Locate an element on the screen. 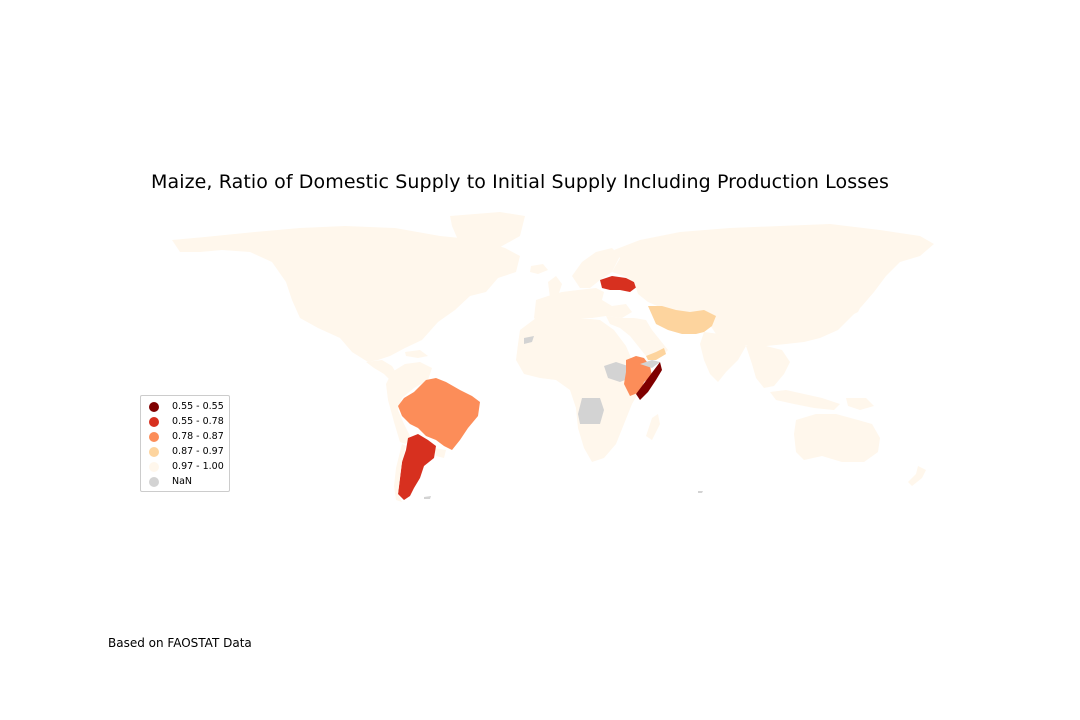 The image size is (1080, 720). legend-item: 0.55 - 0.78 is located at coordinates (185, 421).